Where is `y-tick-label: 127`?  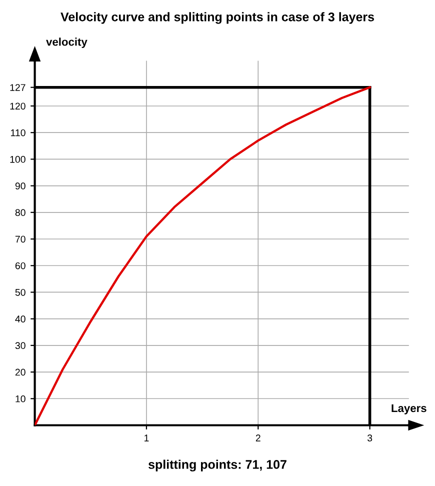 y-tick-label: 127 is located at coordinates (18, 87).